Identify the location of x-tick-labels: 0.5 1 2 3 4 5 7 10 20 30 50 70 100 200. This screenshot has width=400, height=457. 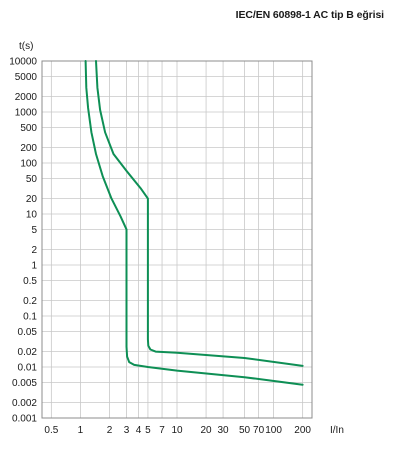
(177, 430).